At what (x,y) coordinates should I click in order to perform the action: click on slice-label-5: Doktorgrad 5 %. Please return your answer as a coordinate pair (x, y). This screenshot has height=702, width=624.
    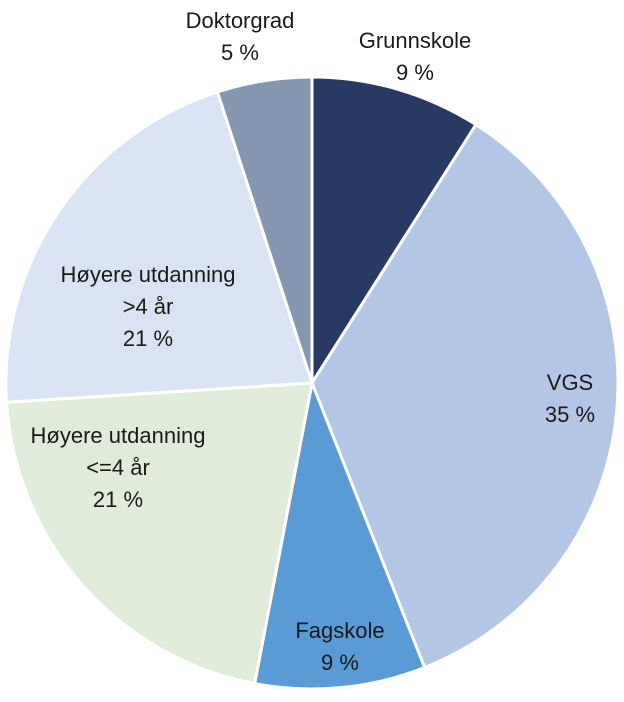
    Looking at the image, I should click on (240, 36).